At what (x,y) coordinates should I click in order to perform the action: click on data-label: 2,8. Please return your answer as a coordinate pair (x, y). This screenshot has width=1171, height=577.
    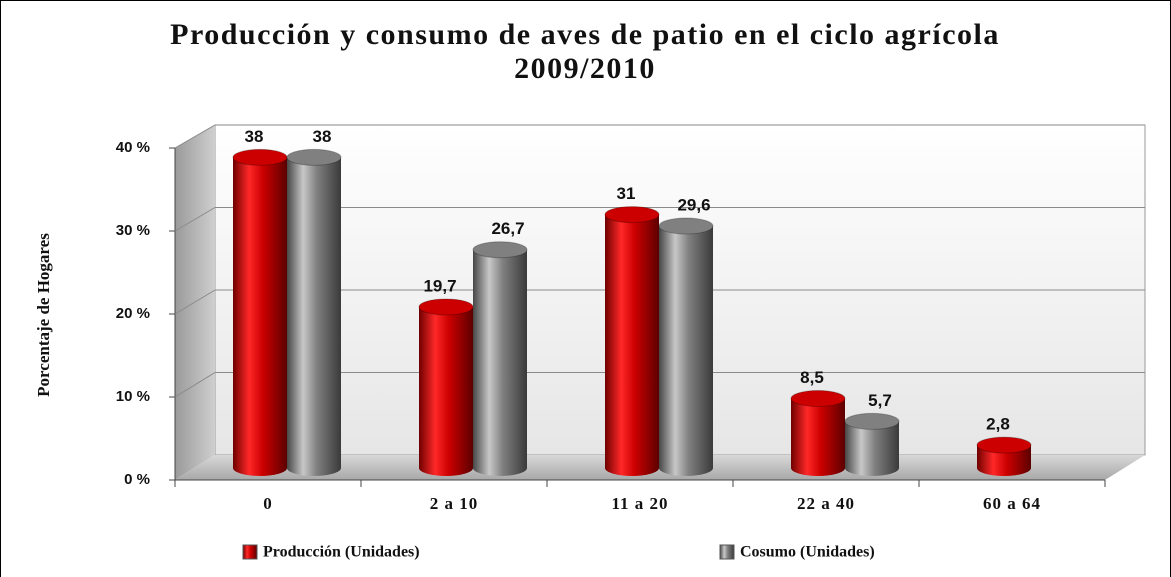
    Looking at the image, I should click on (998, 424).